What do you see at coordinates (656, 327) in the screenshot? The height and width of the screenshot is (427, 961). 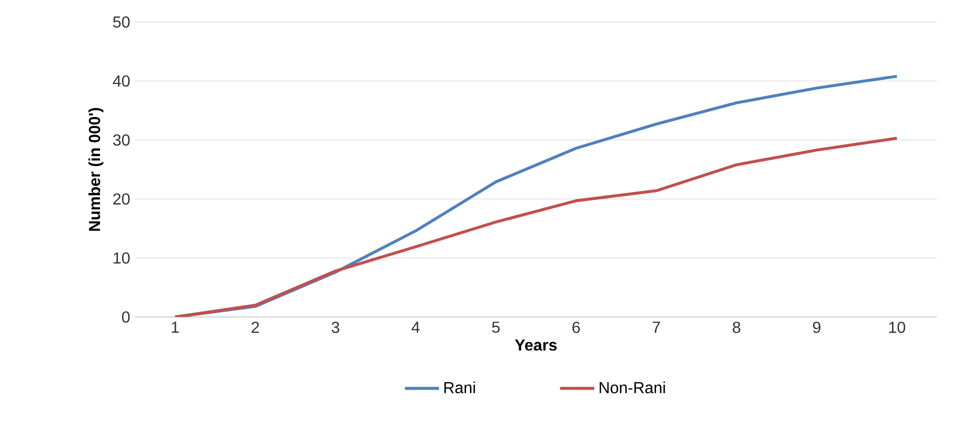 I see `x-tick-label: 7` at bounding box center [656, 327].